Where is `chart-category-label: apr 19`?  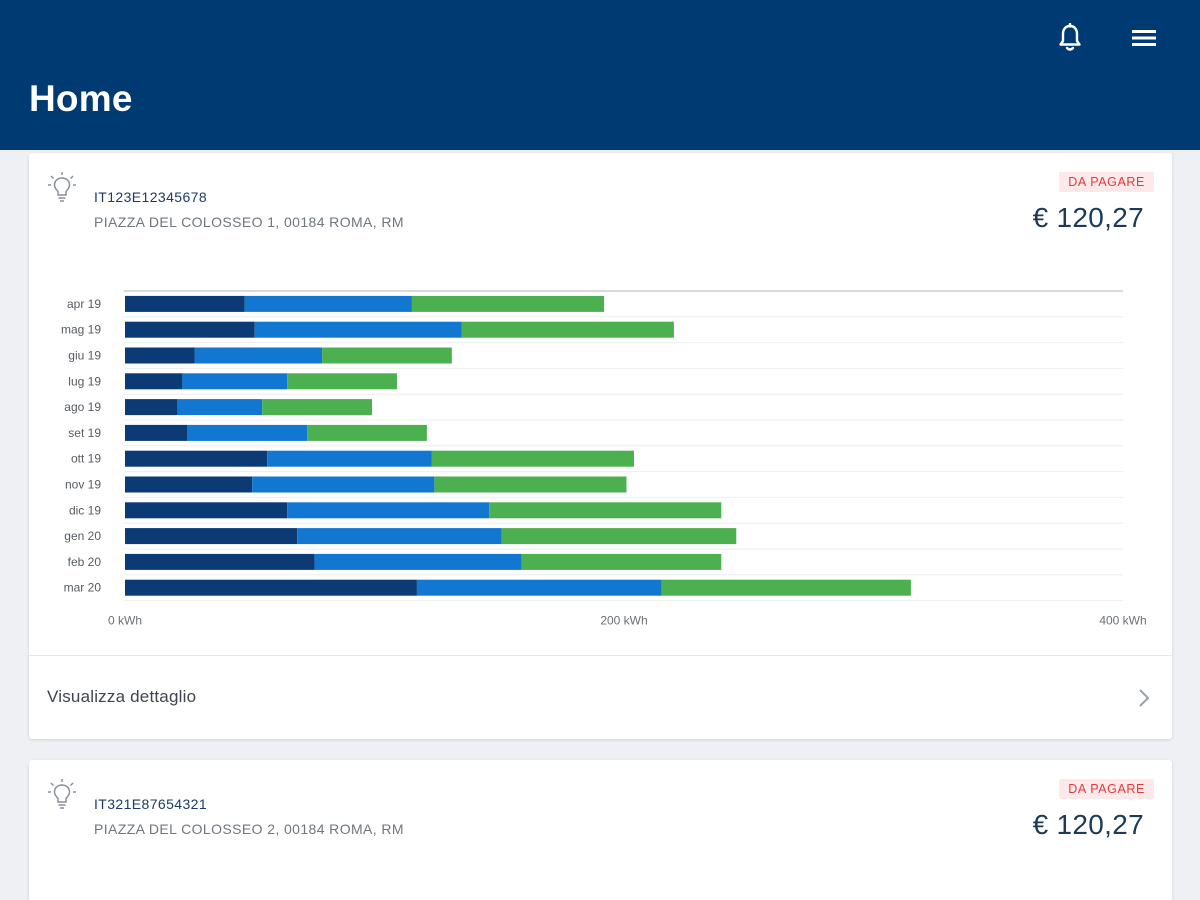
chart-category-label: apr 19 is located at coordinates (84, 304).